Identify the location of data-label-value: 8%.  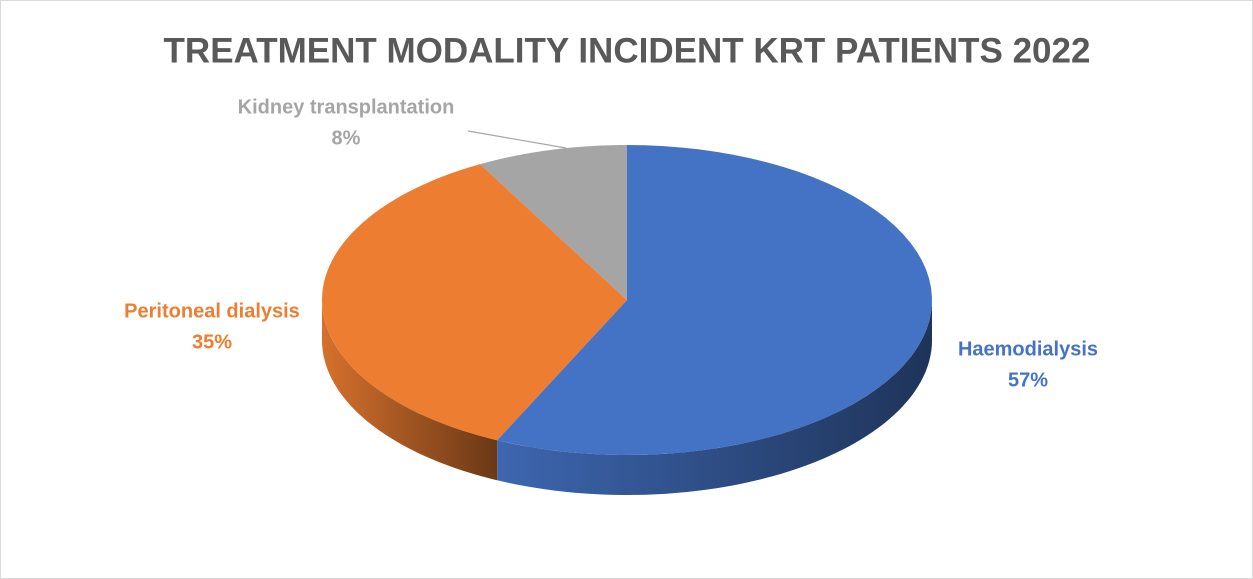
(346, 138).